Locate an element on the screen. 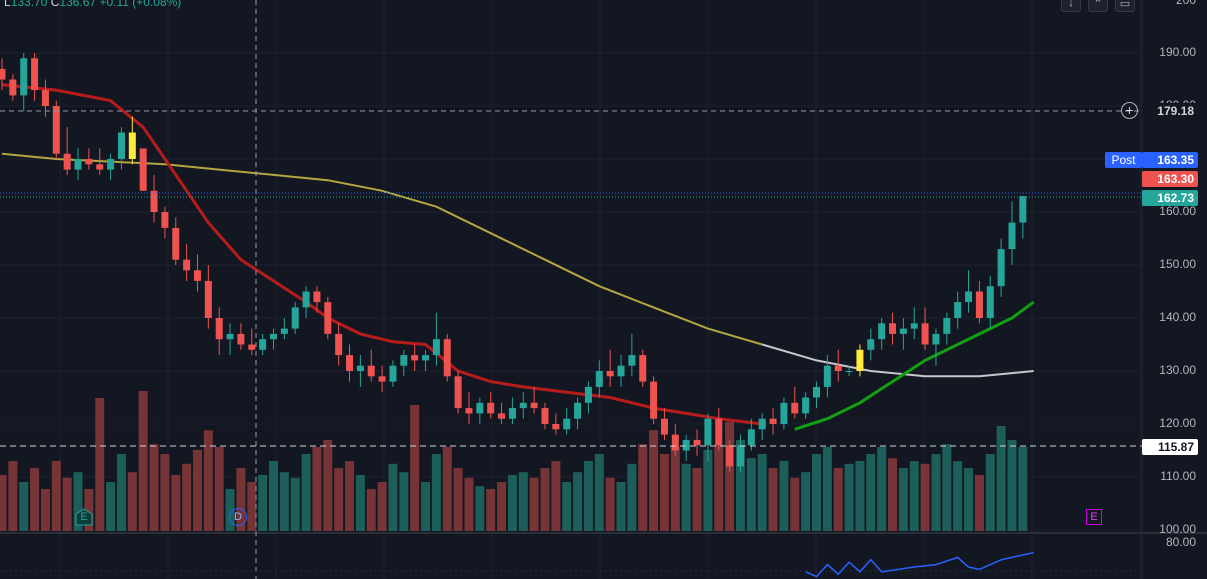 This screenshot has height=579, width=1207. price-tick: 130.00 is located at coordinates (1177, 370).